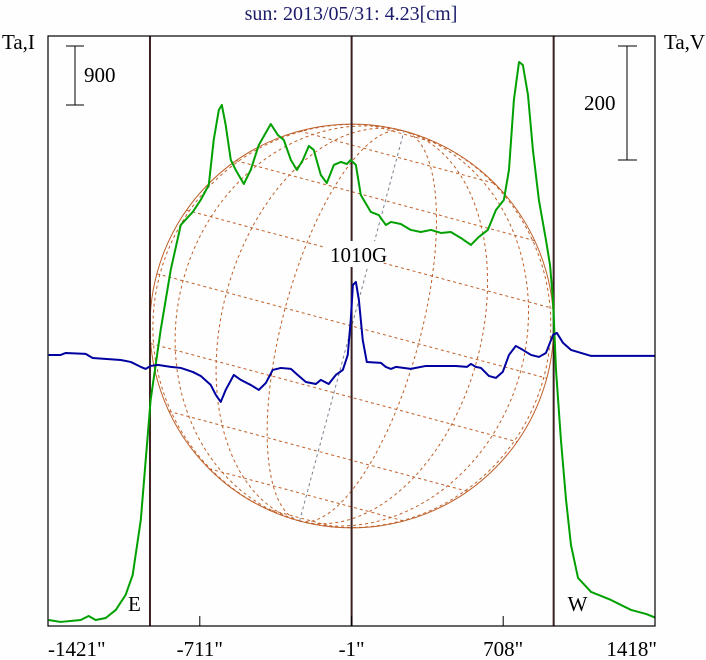 This screenshot has height=660, width=706. I want to click on region-label: 1010G, so click(358, 255).